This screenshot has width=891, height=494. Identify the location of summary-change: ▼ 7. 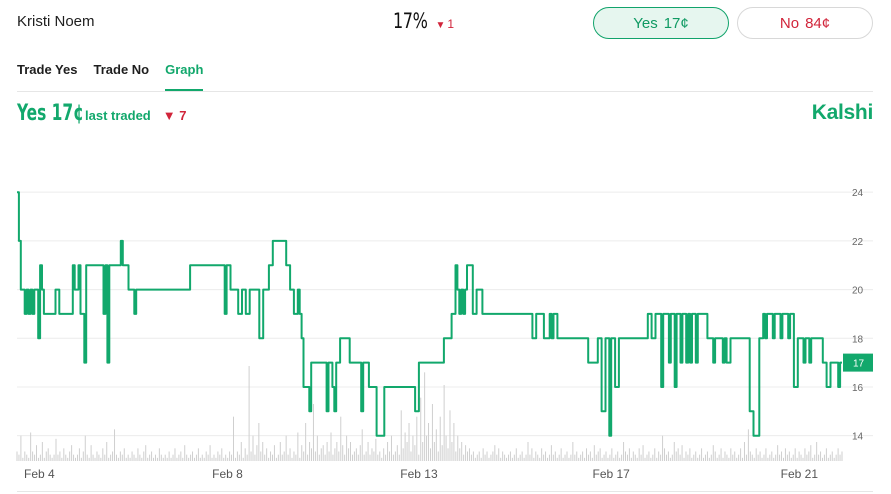
(175, 115).